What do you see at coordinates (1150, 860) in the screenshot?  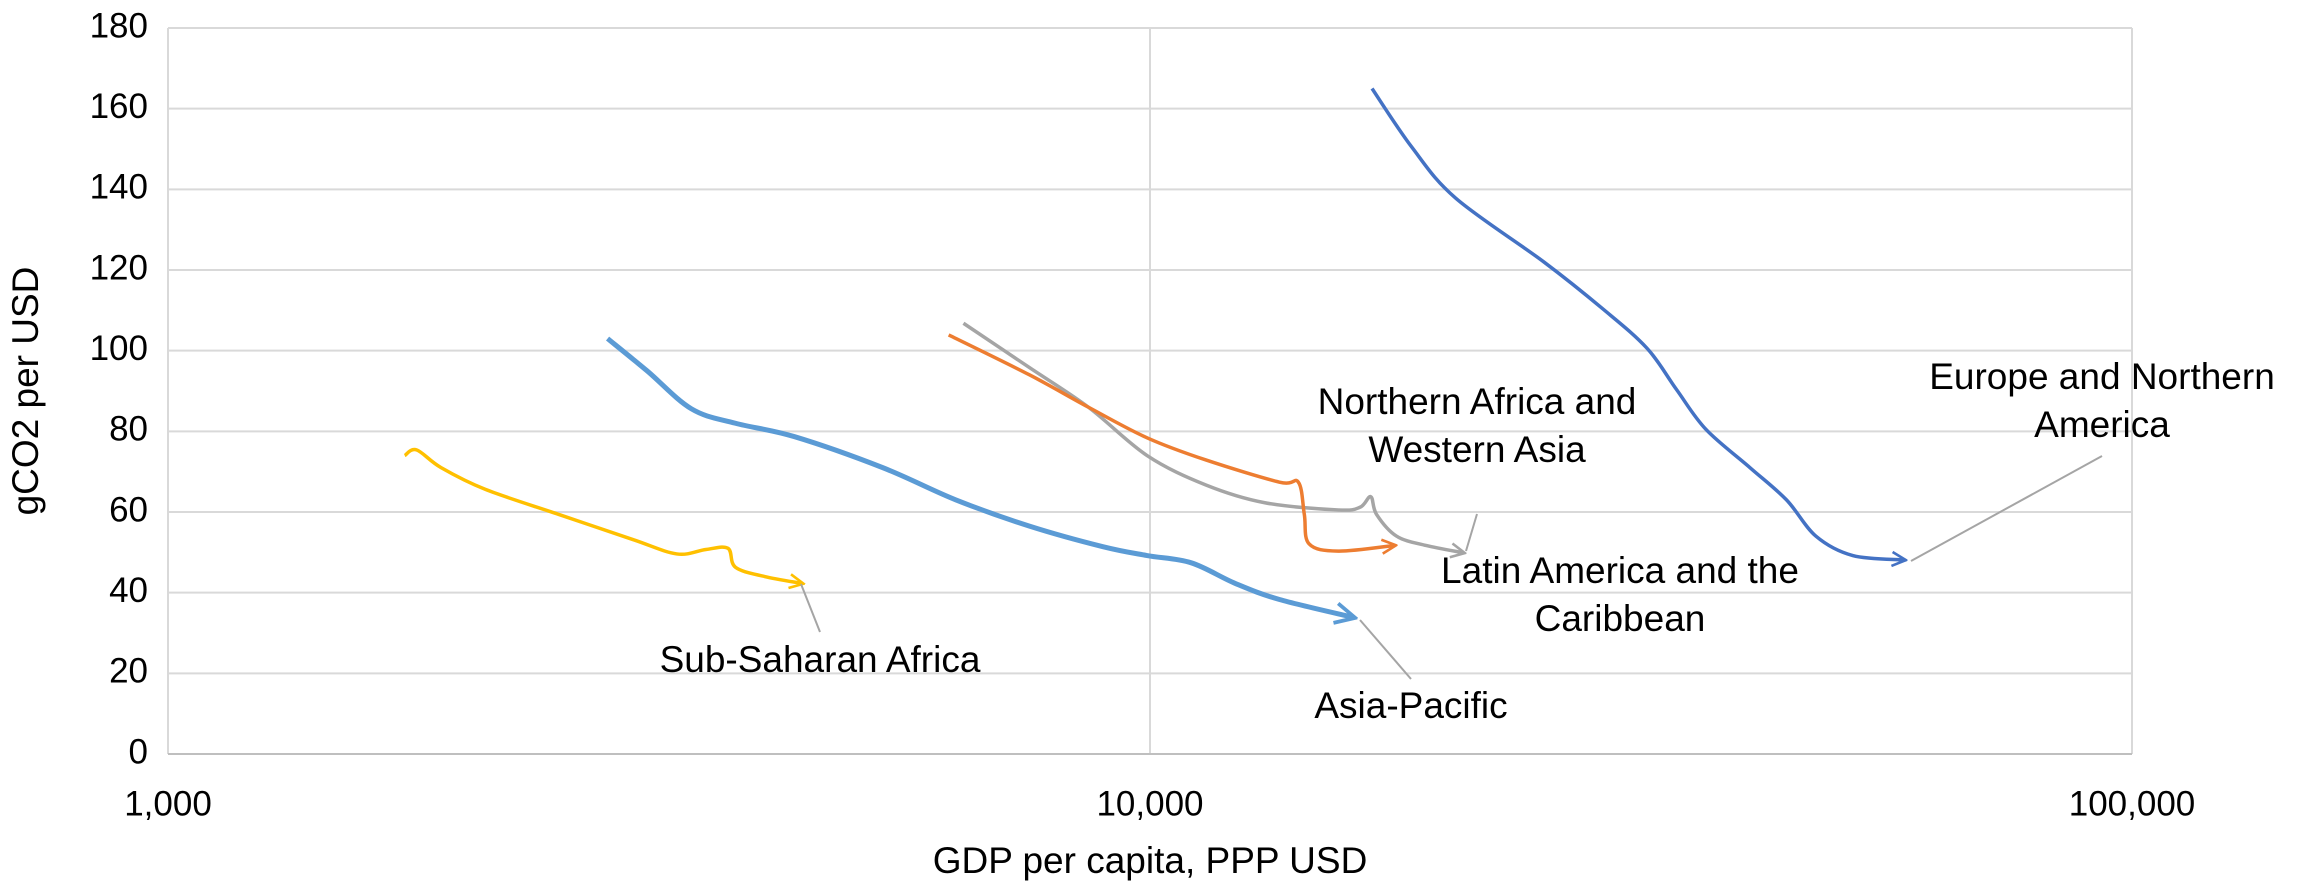 I see `x-axis-label: GDP per capita, PPP USD` at bounding box center [1150, 860].